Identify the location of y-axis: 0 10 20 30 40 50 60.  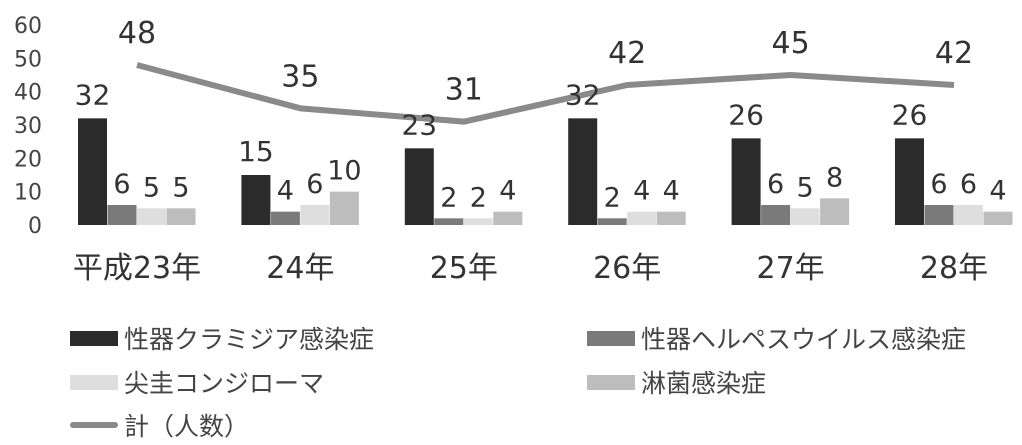
(28, 126).